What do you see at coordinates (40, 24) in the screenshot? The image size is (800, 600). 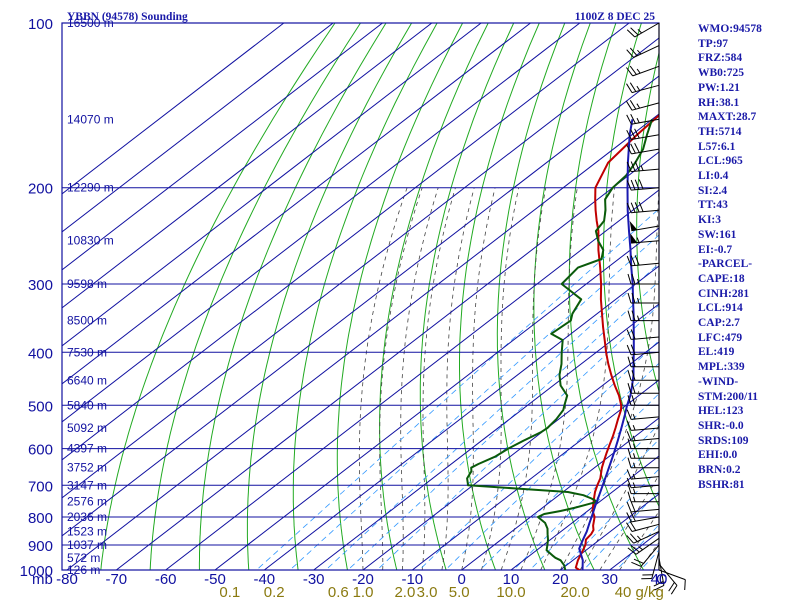 I see `pressure-tick-label: 100` at bounding box center [40, 24].